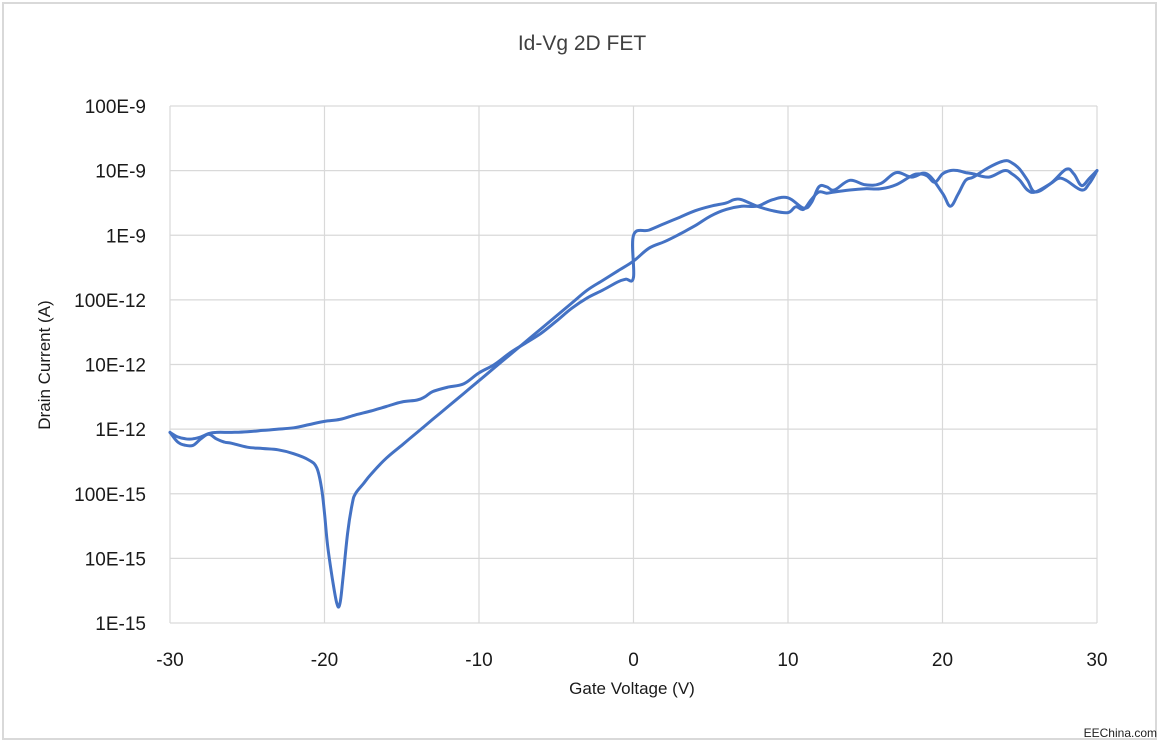 The width and height of the screenshot is (1166, 746). Describe the element at coordinates (1096, 660) in the screenshot. I see `x-tick-label: 30` at that location.